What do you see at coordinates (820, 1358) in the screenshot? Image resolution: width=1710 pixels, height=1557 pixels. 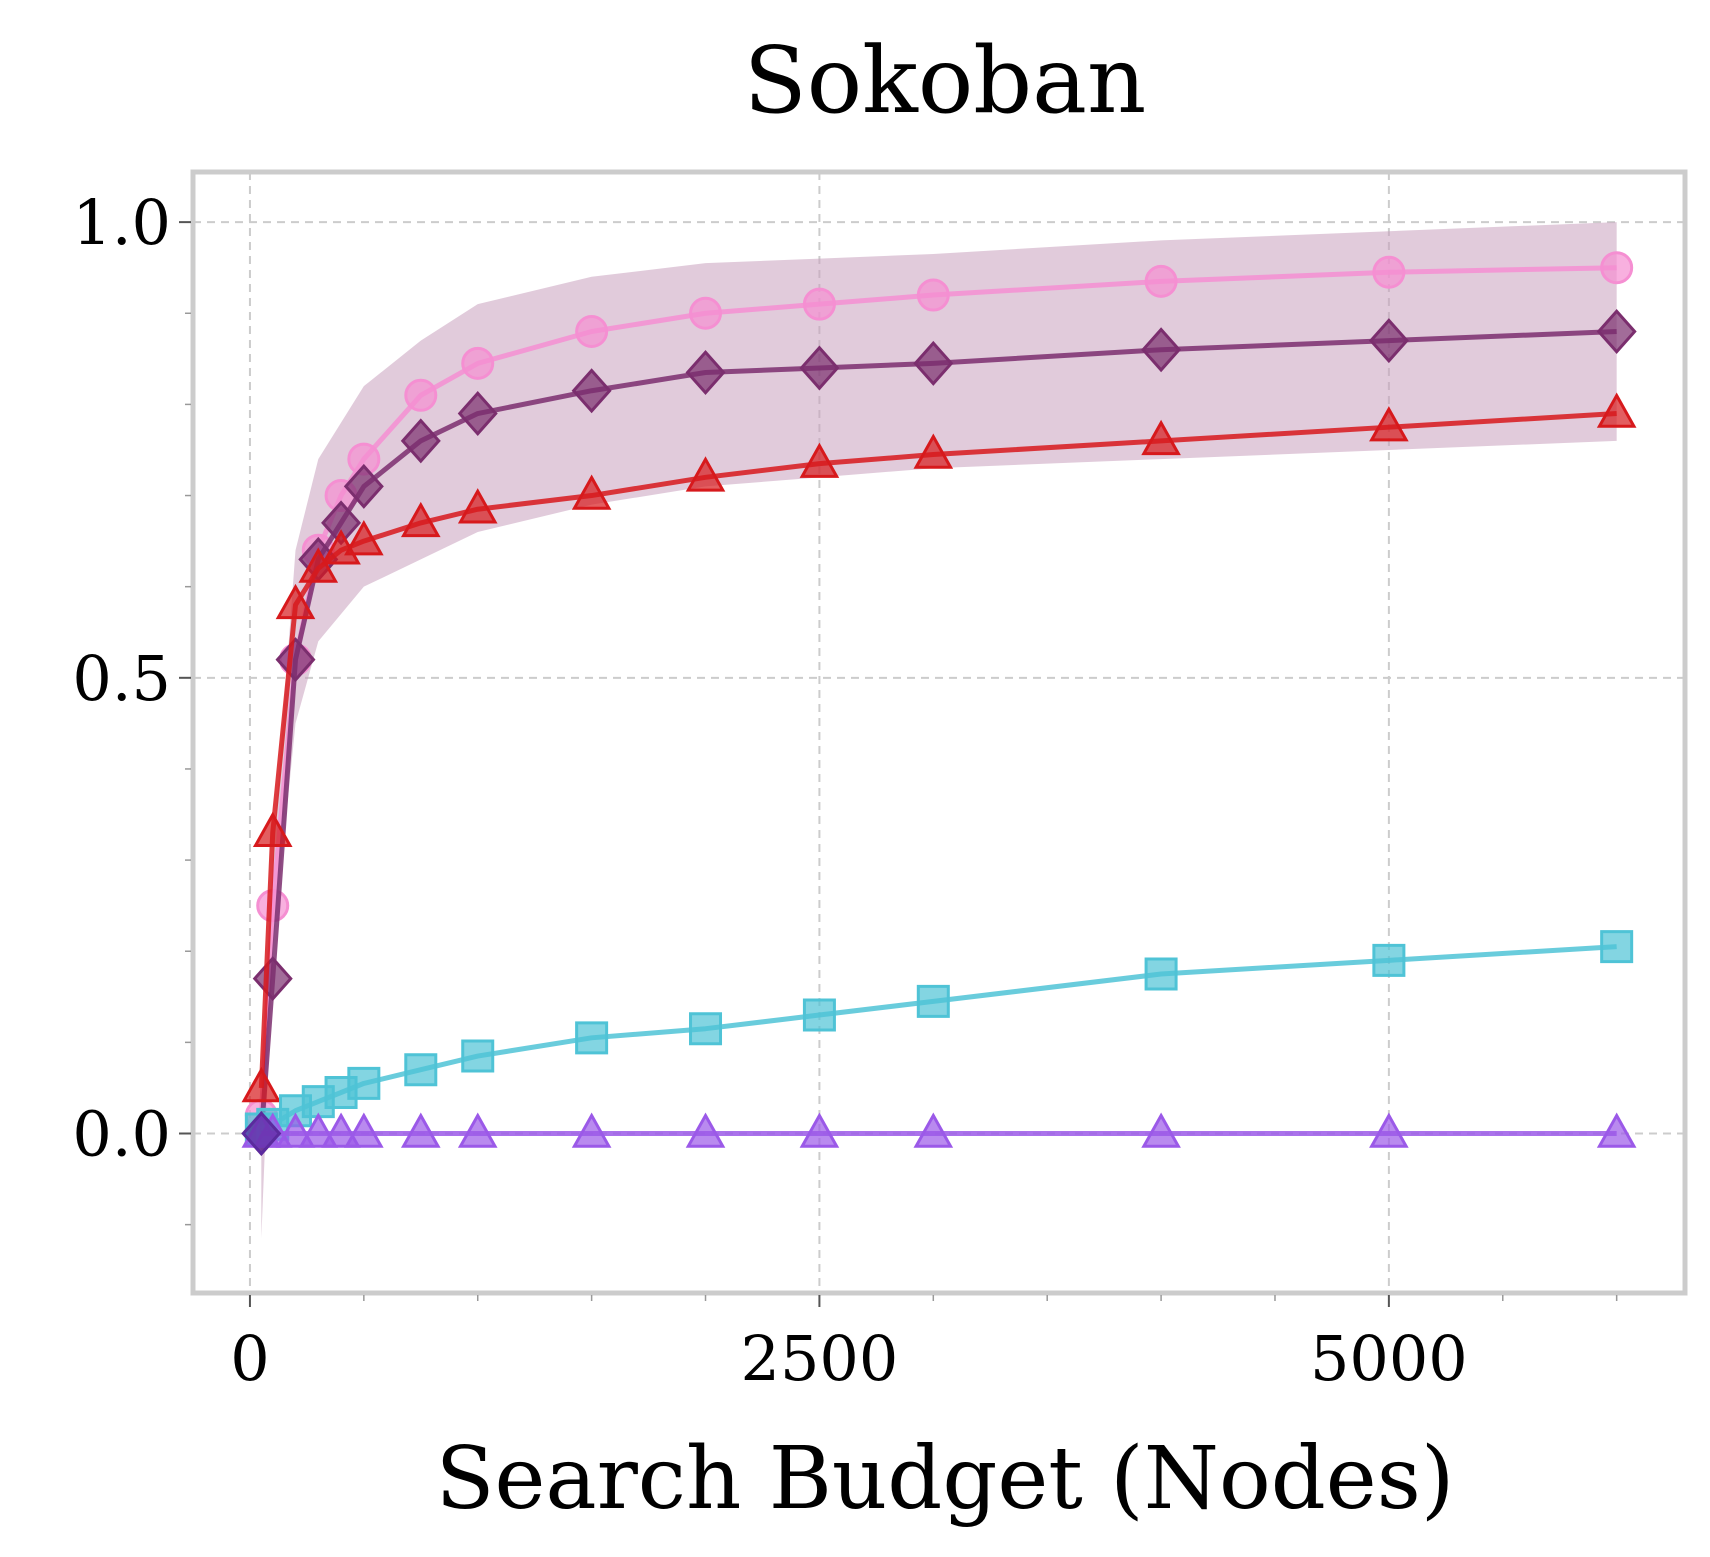 I see `x-tick-label-1: 2500` at bounding box center [820, 1358].